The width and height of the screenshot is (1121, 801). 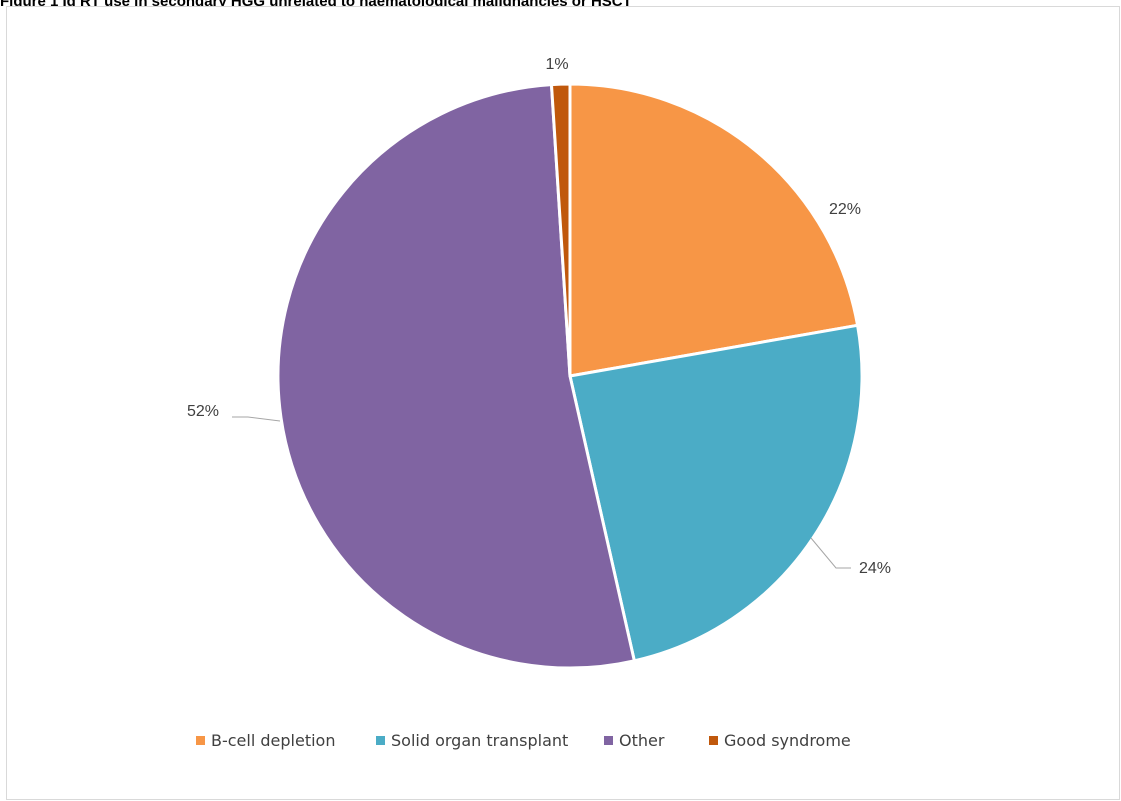 I want to click on leader-lines, so click(x=541, y=492).